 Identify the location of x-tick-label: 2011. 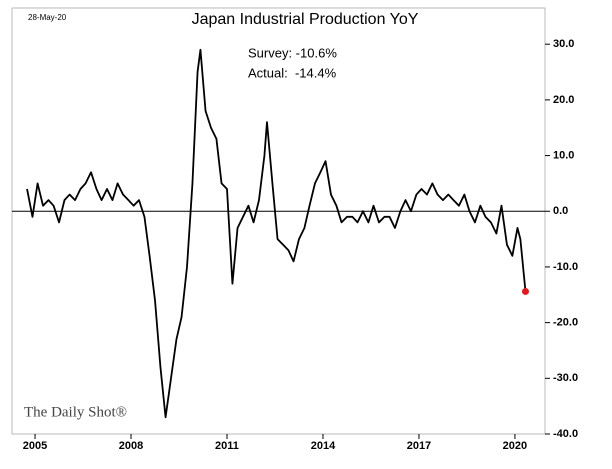
(227, 446).